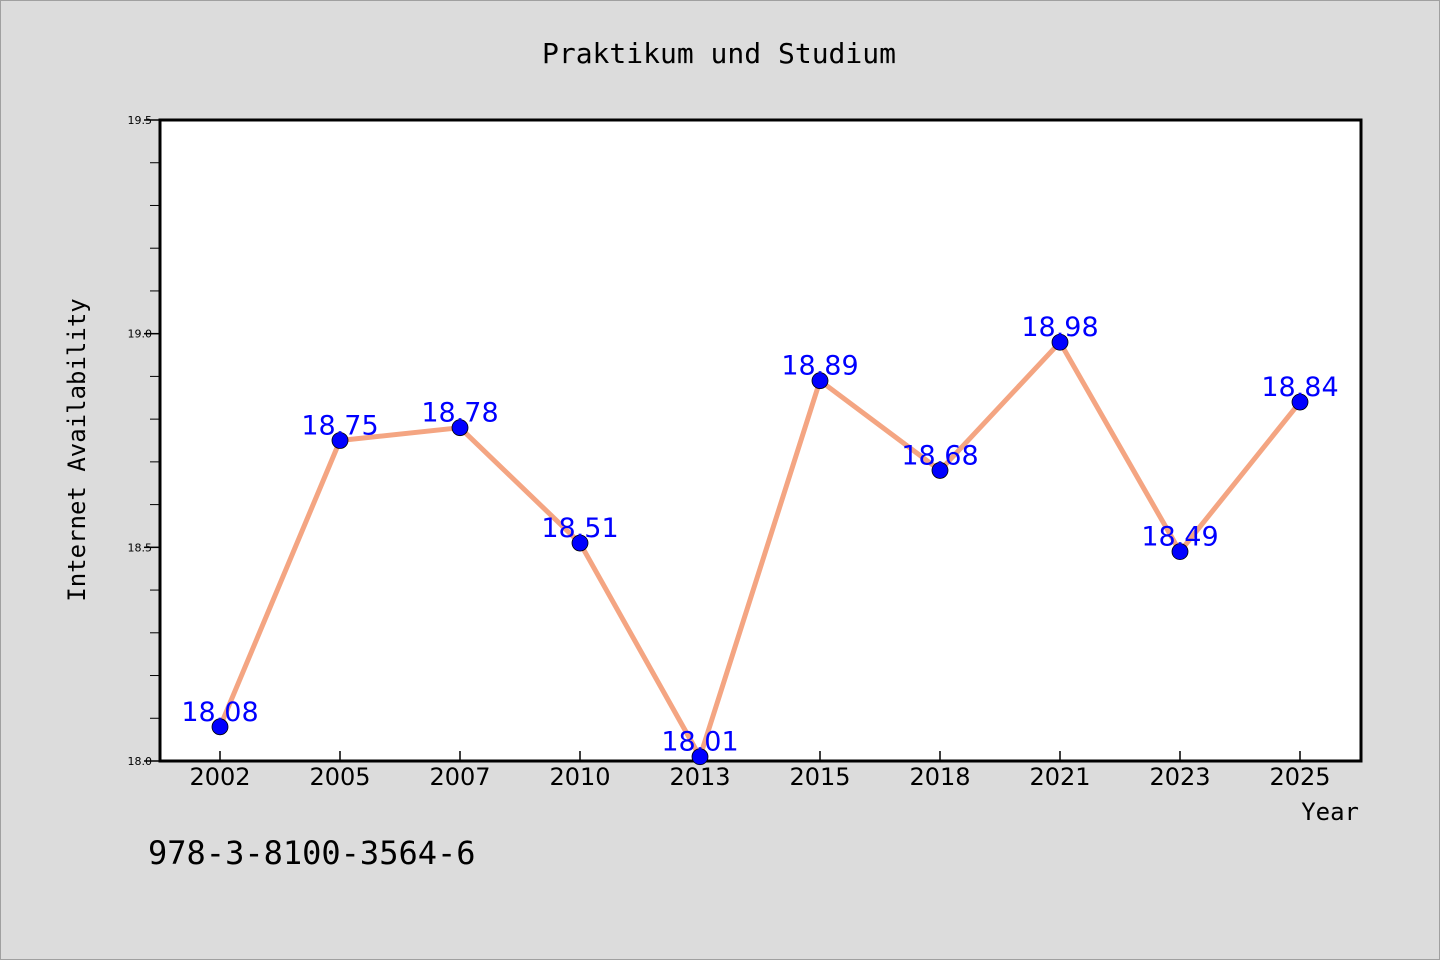 Image resolution: width=1440 pixels, height=960 pixels. I want to click on data-label: 18.01, so click(699, 742).